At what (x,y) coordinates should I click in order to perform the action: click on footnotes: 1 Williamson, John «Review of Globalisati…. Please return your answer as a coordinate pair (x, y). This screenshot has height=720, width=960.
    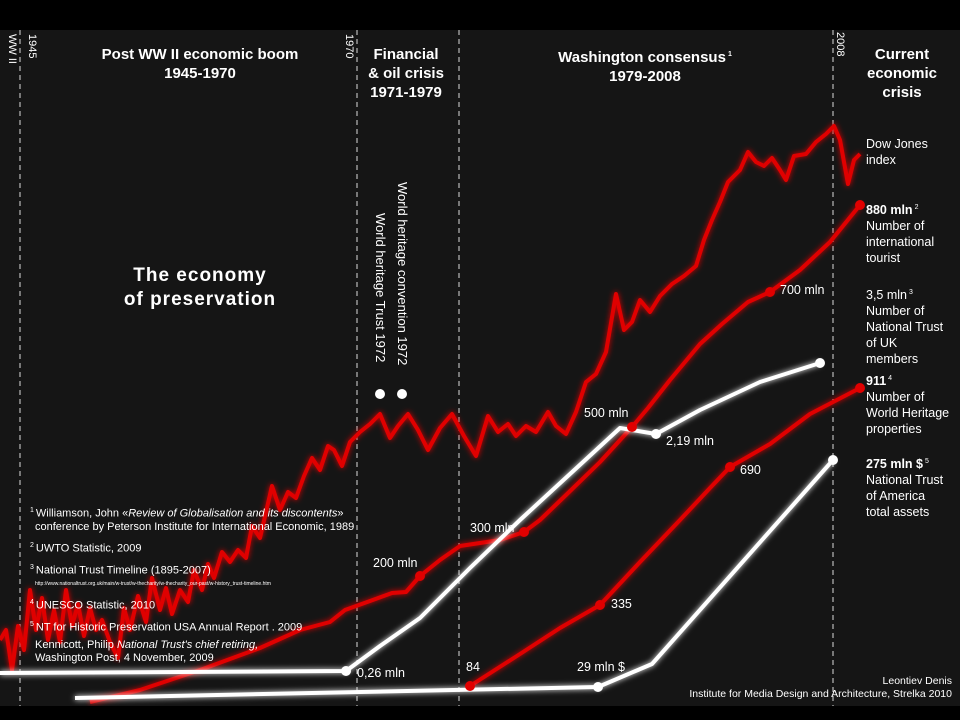
    Looking at the image, I should click on (192, 584).